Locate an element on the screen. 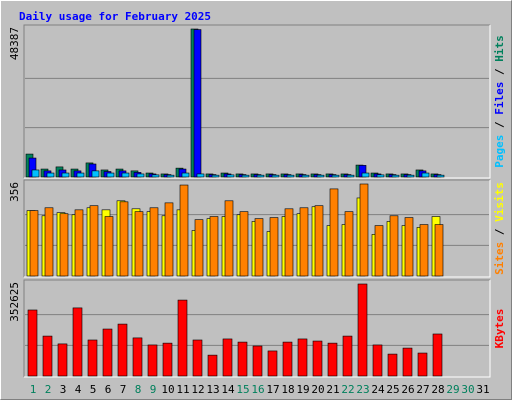 The width and height of the screenshot is (512, 400). x-tick-label: 17 is located at coordinates (272, 389).